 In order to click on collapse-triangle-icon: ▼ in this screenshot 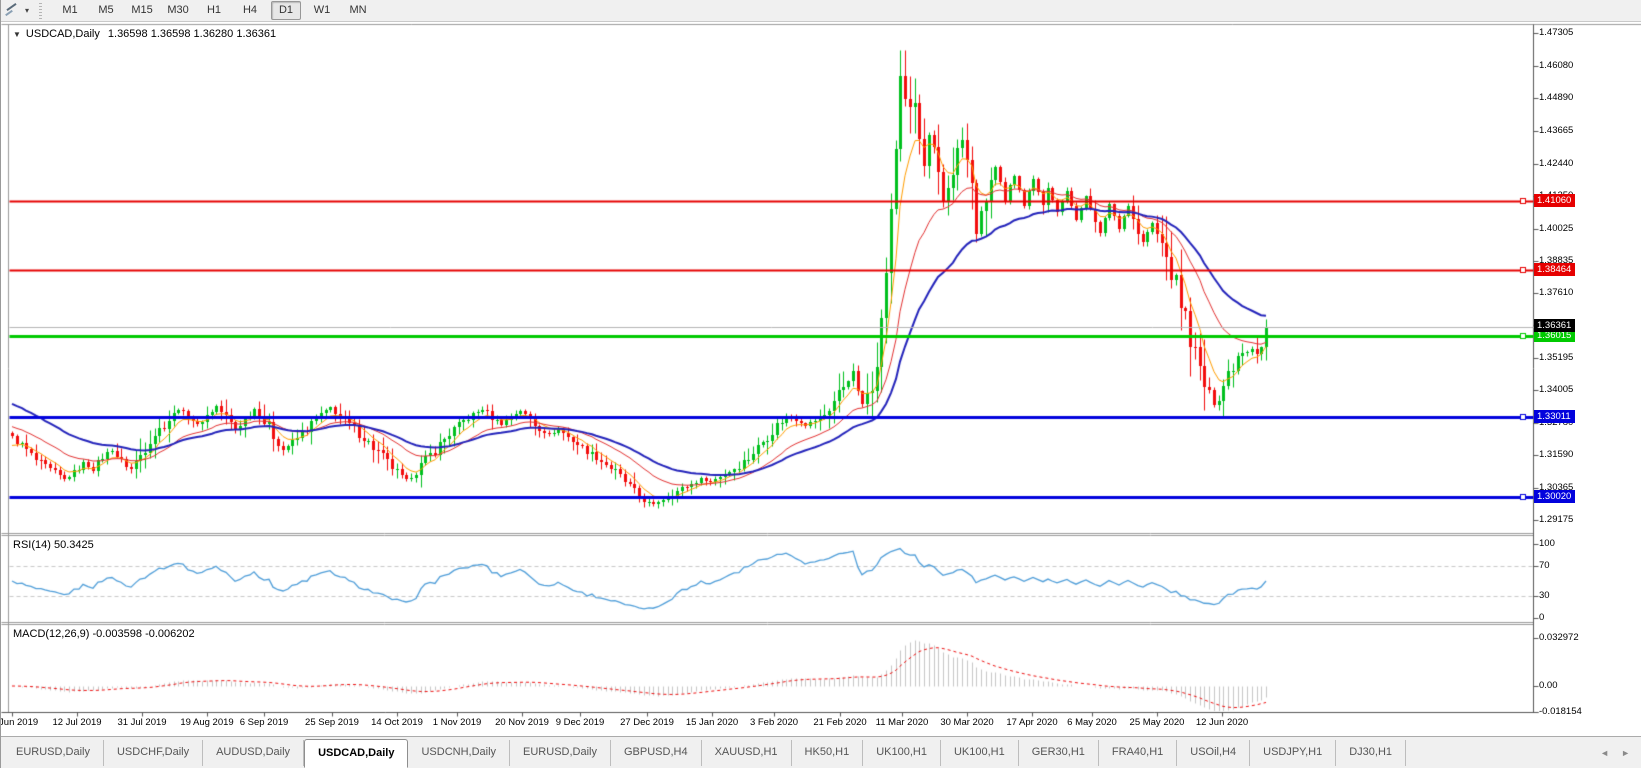, I will do `click(17, 34)`.